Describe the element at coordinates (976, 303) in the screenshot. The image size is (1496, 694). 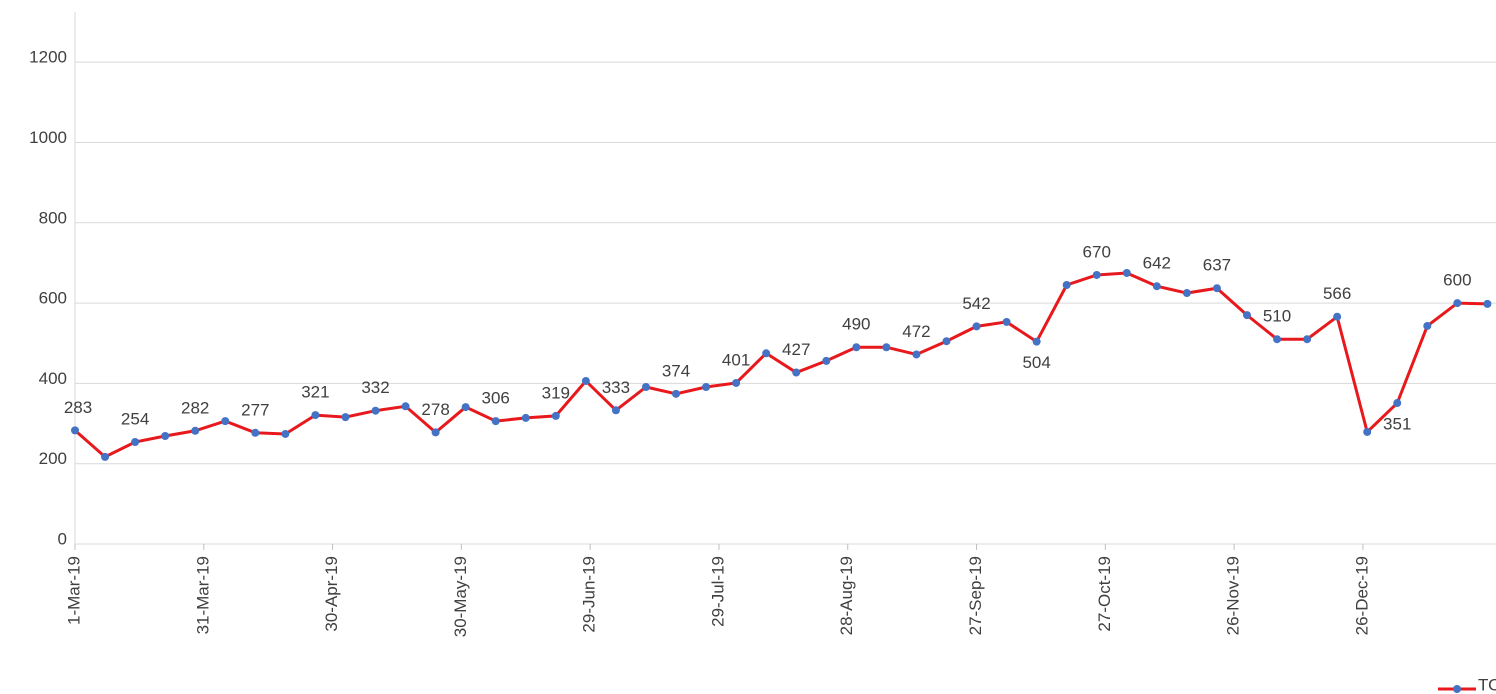
I see `data-label: 542` at that location.